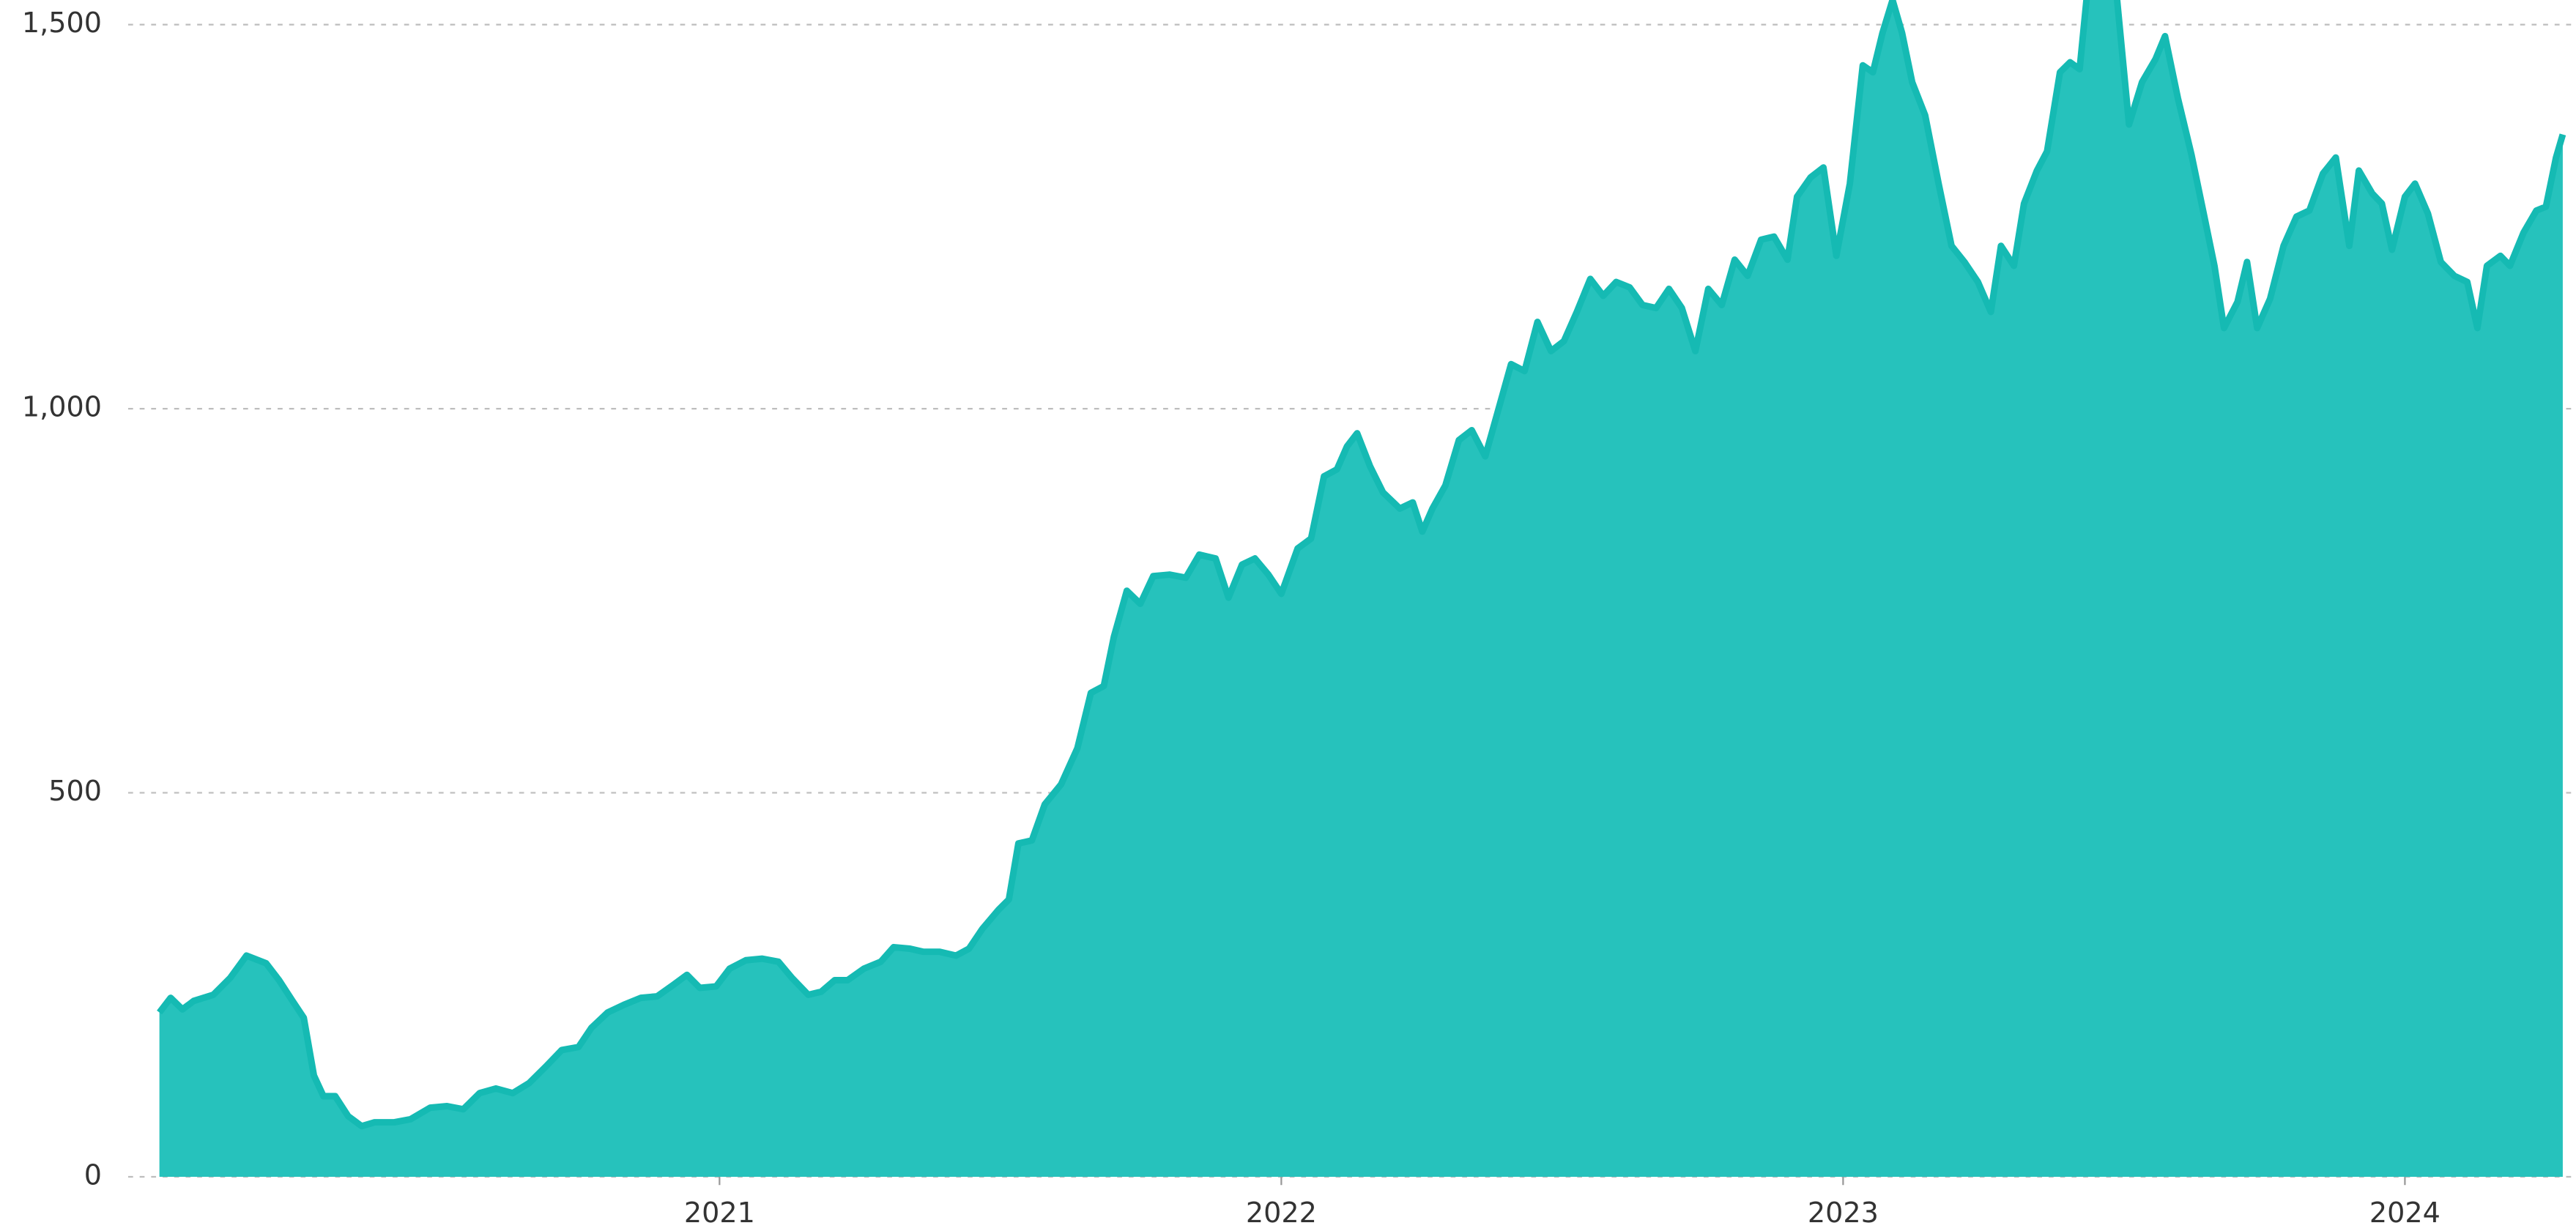 The image size is (2576, 1231). Describe the element at coordinates (93, 1175) in the screenshot. I see `y-tick-label: 0` at that location.